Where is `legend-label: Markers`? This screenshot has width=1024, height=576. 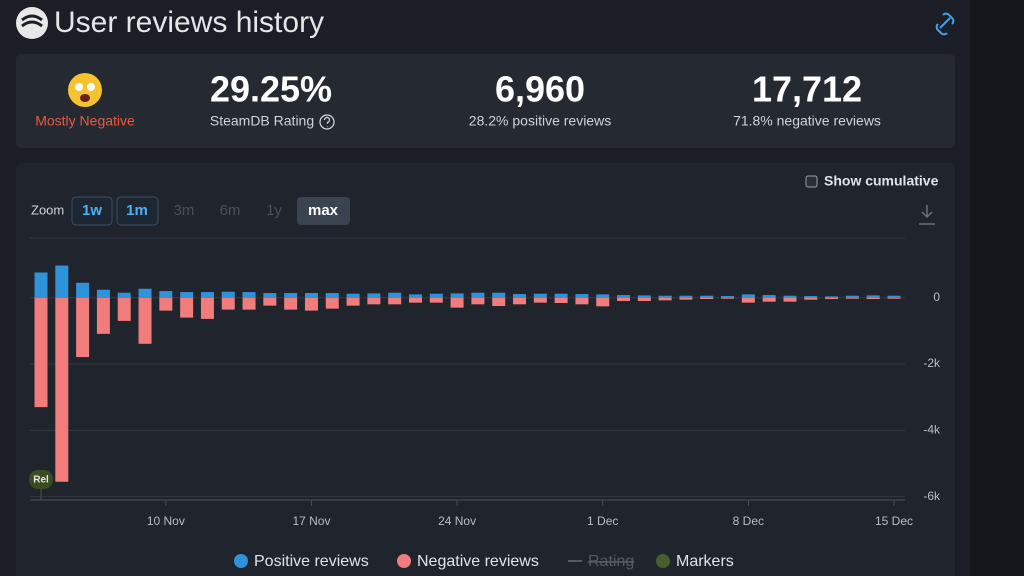 legend-label: Markers is located at coordinates (705, 561).